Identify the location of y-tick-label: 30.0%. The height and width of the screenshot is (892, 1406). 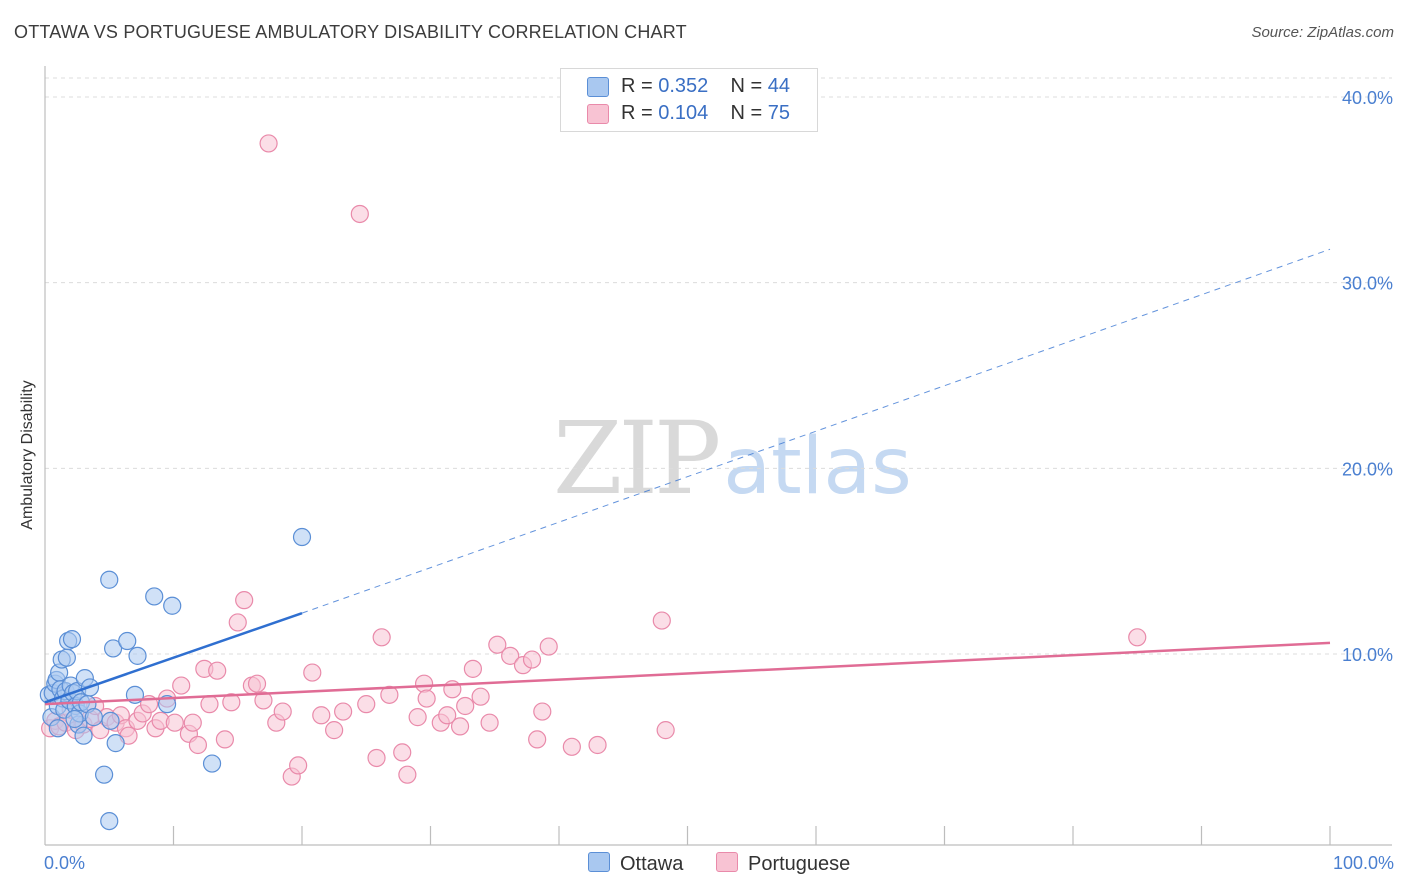
(1367, 284).